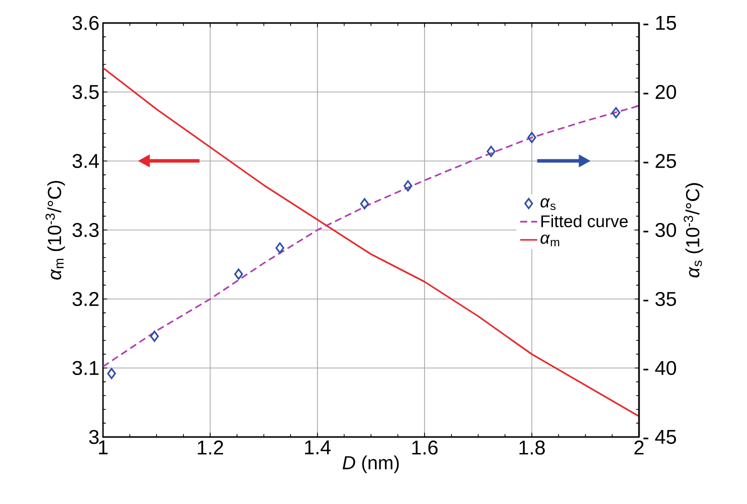  I want to click on y-tick-label: 3, so click(94, 437).